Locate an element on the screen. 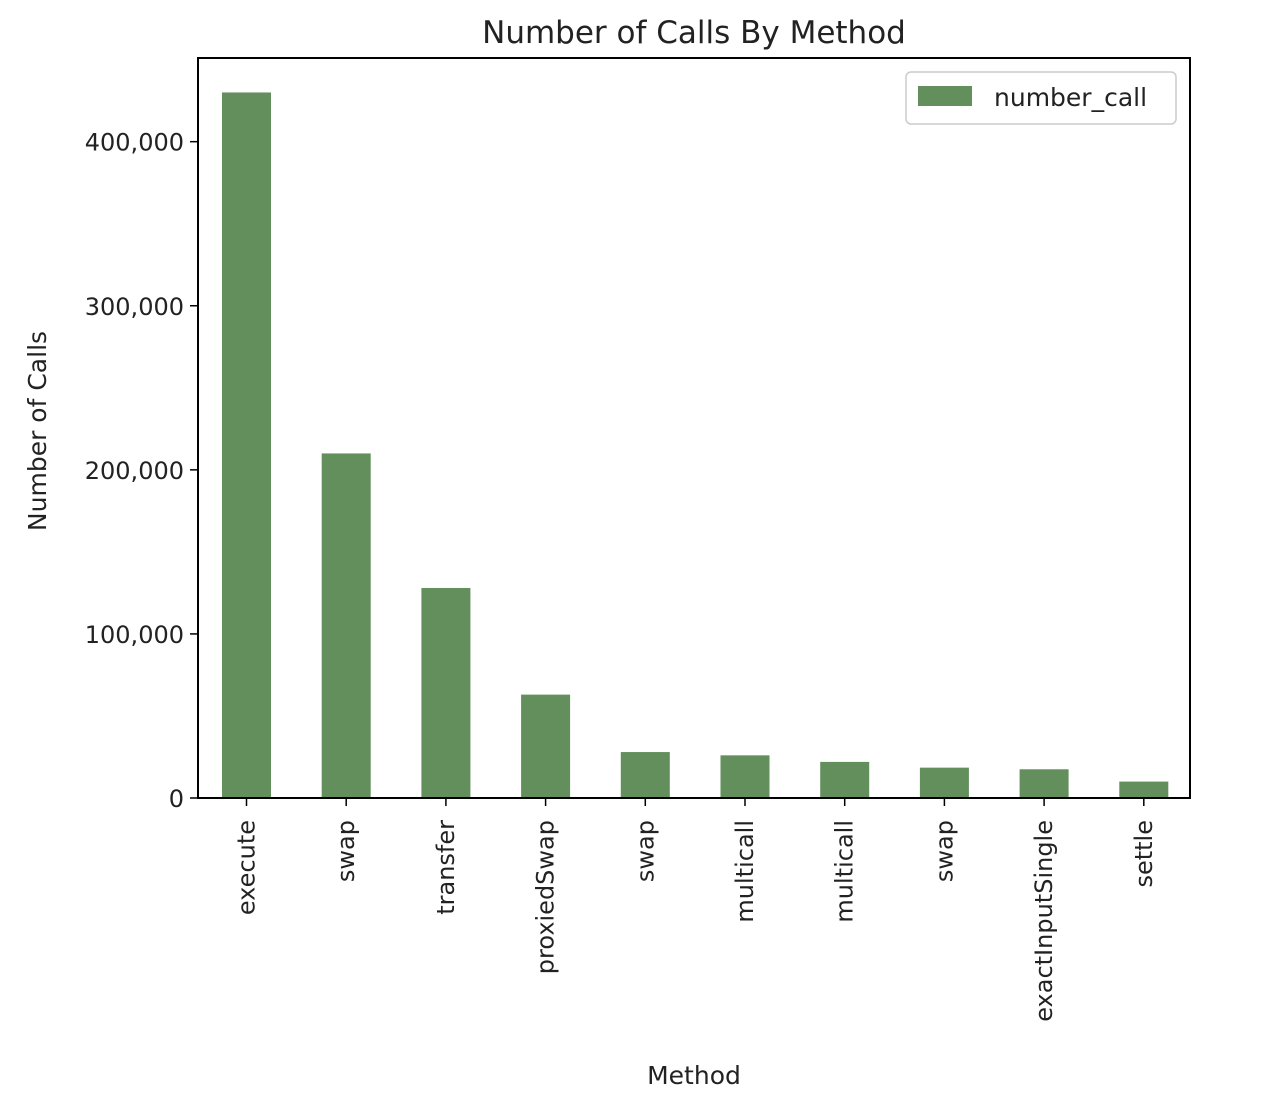  x-tick-label: settle is located at coordinates (1144, 854).